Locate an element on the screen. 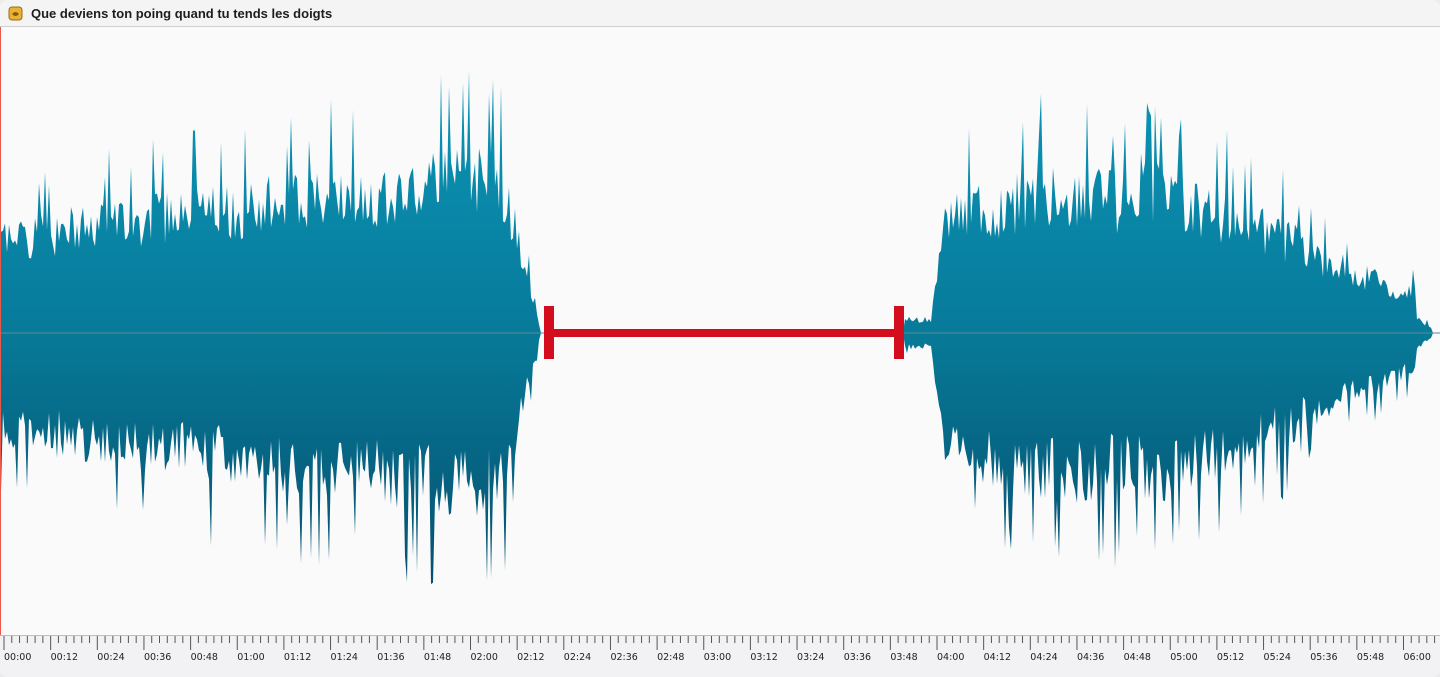  ruler-tick-label: 03:36 is located at coordinates (857, 657).